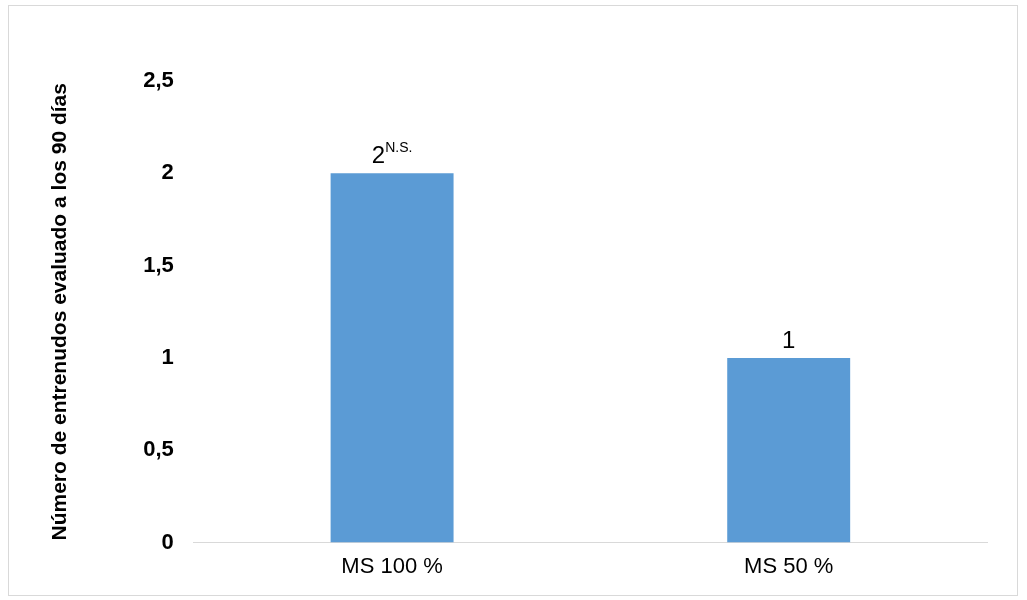 Image resolution: width=1027 pixels, height=600 pixels. Describe the element at coordinates (789, 339) in the screenshot. I see `data-label: 1` at that location.